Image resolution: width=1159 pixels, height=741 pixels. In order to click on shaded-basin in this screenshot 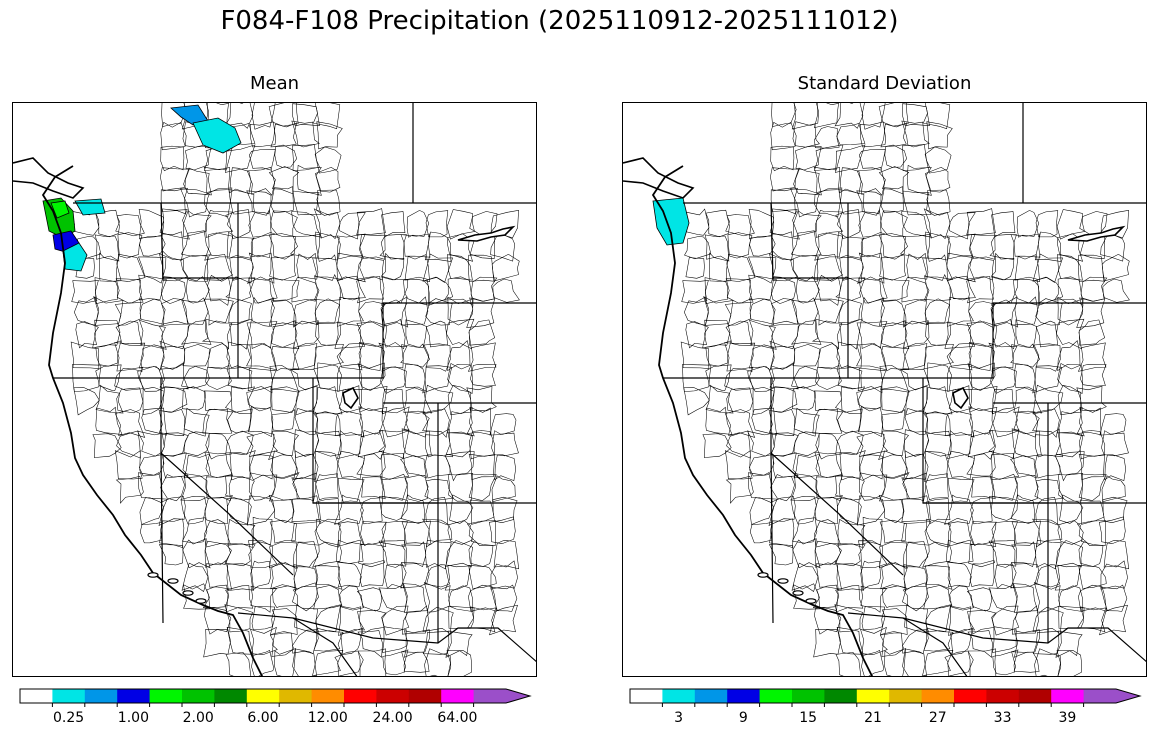, I will do `click(217, 135)`.